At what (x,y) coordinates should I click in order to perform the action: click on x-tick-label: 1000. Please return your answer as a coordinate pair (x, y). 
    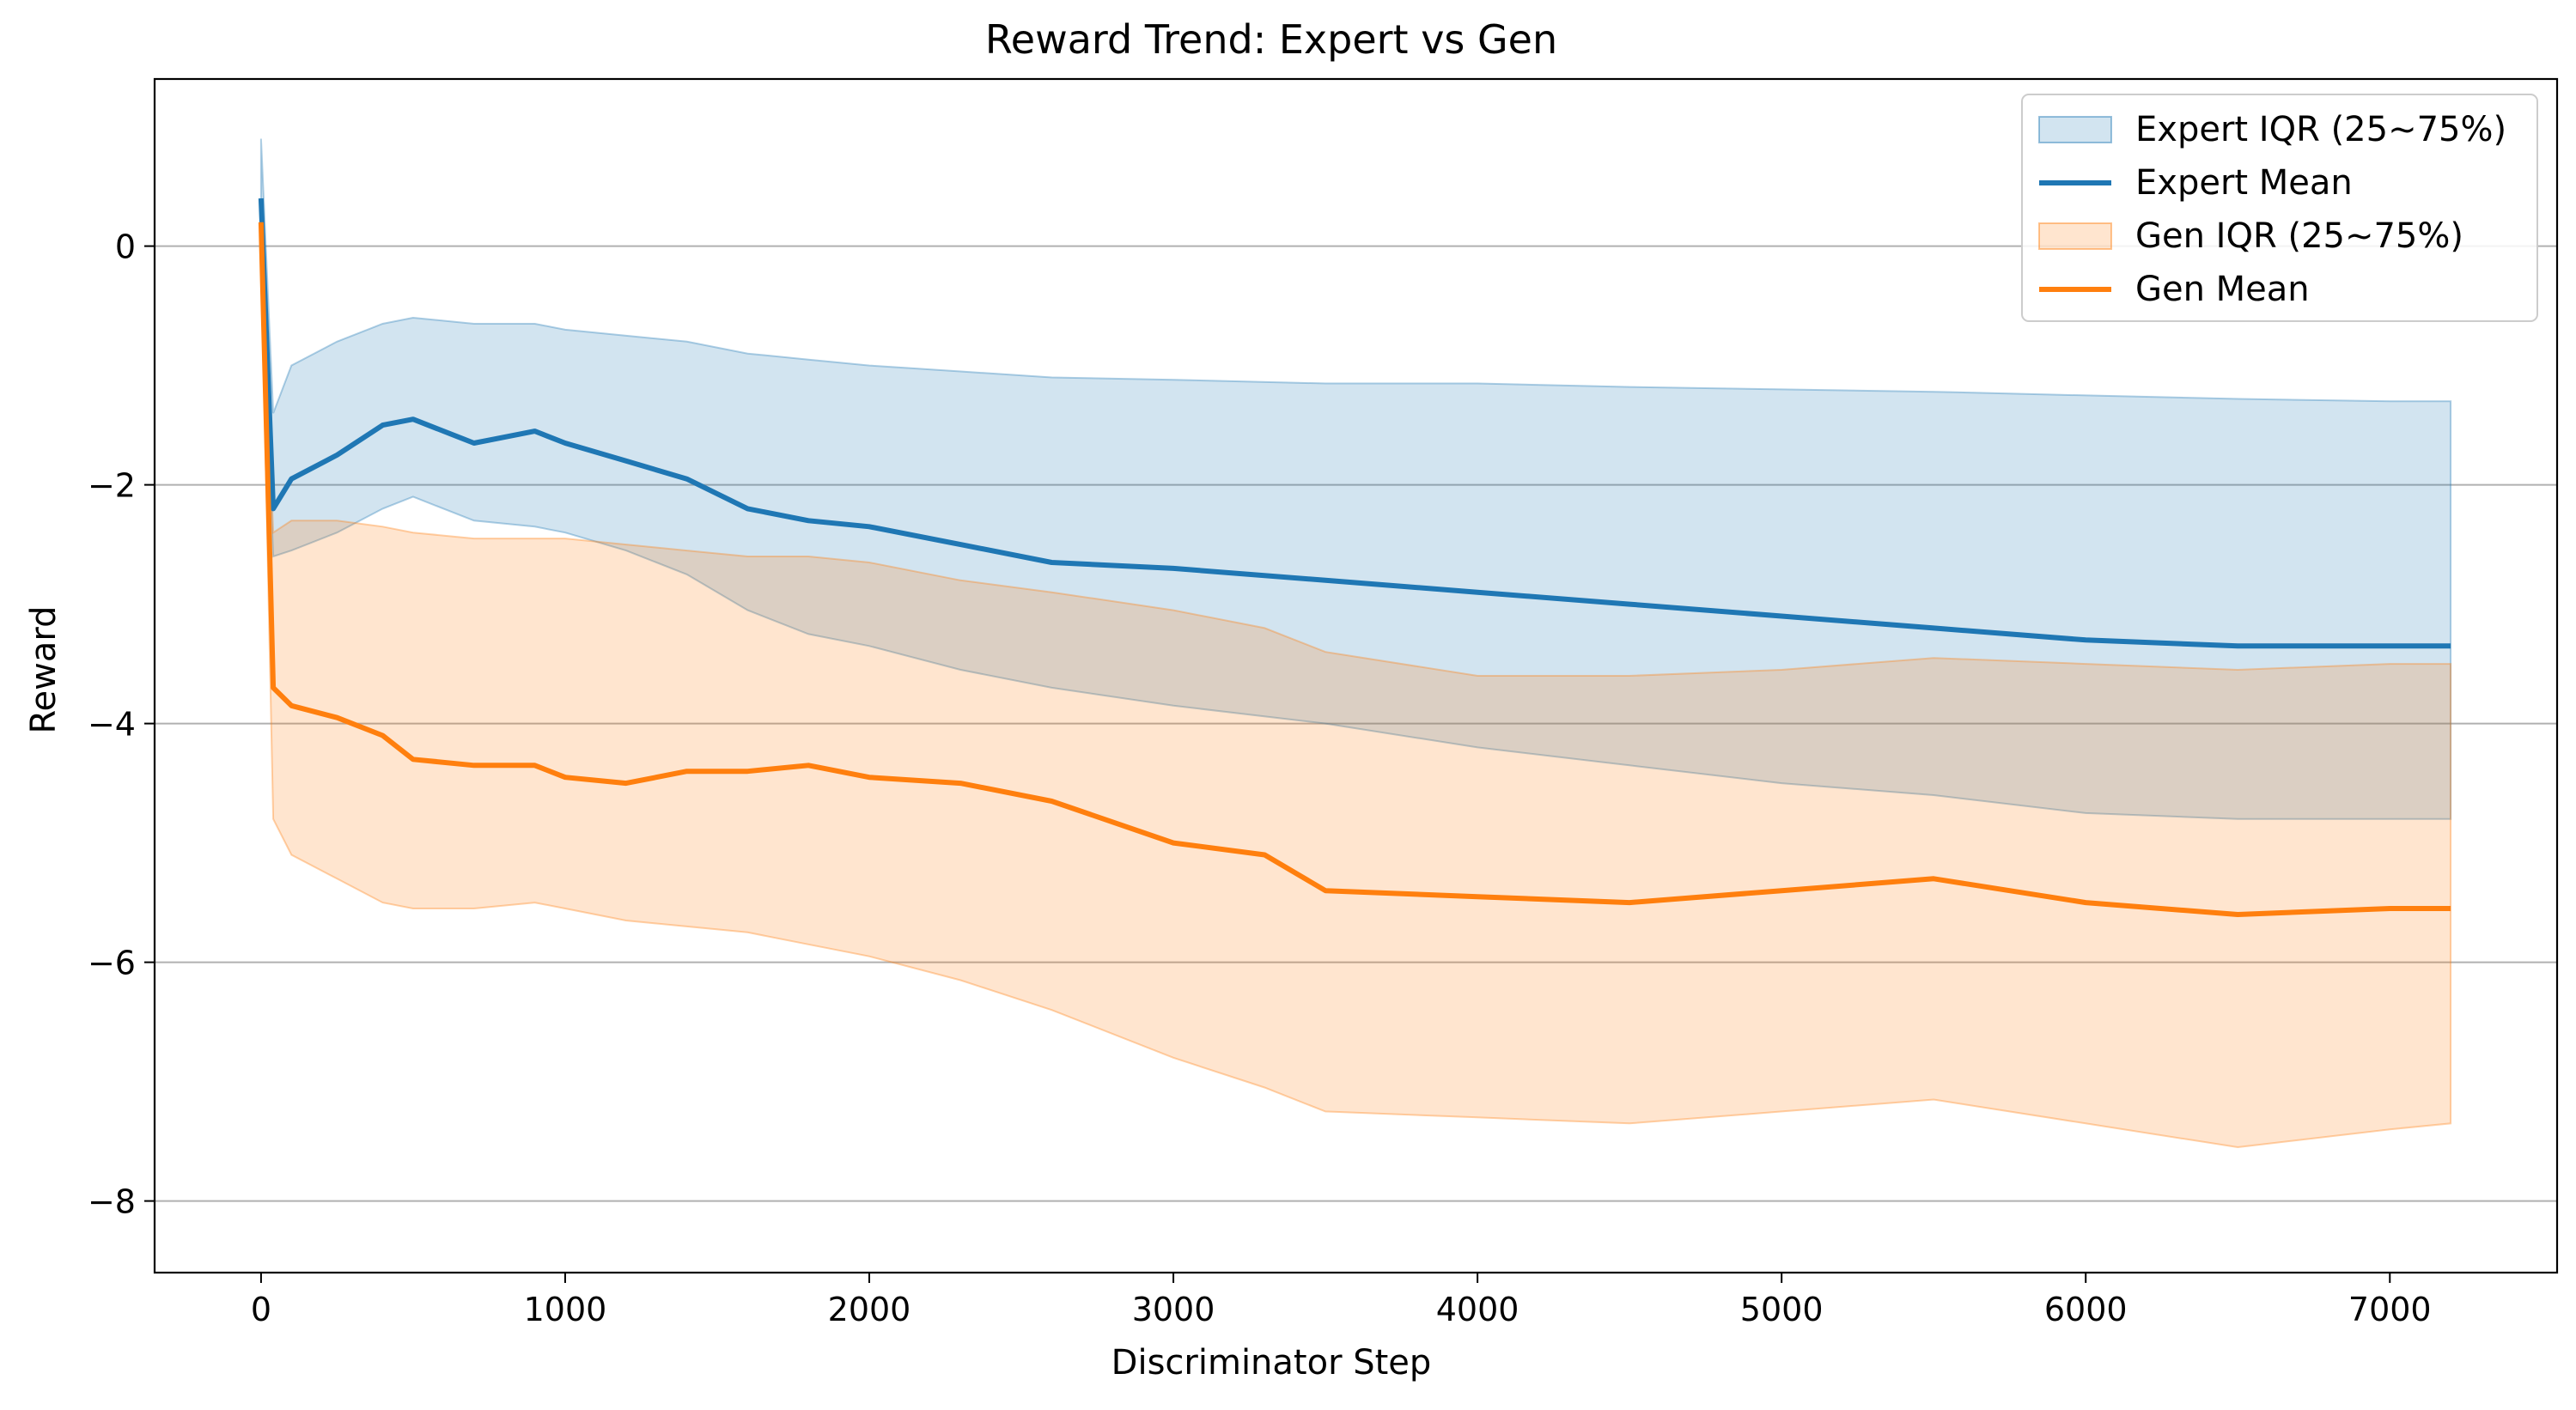
    Looking at the image, I should click on (565, 1309).